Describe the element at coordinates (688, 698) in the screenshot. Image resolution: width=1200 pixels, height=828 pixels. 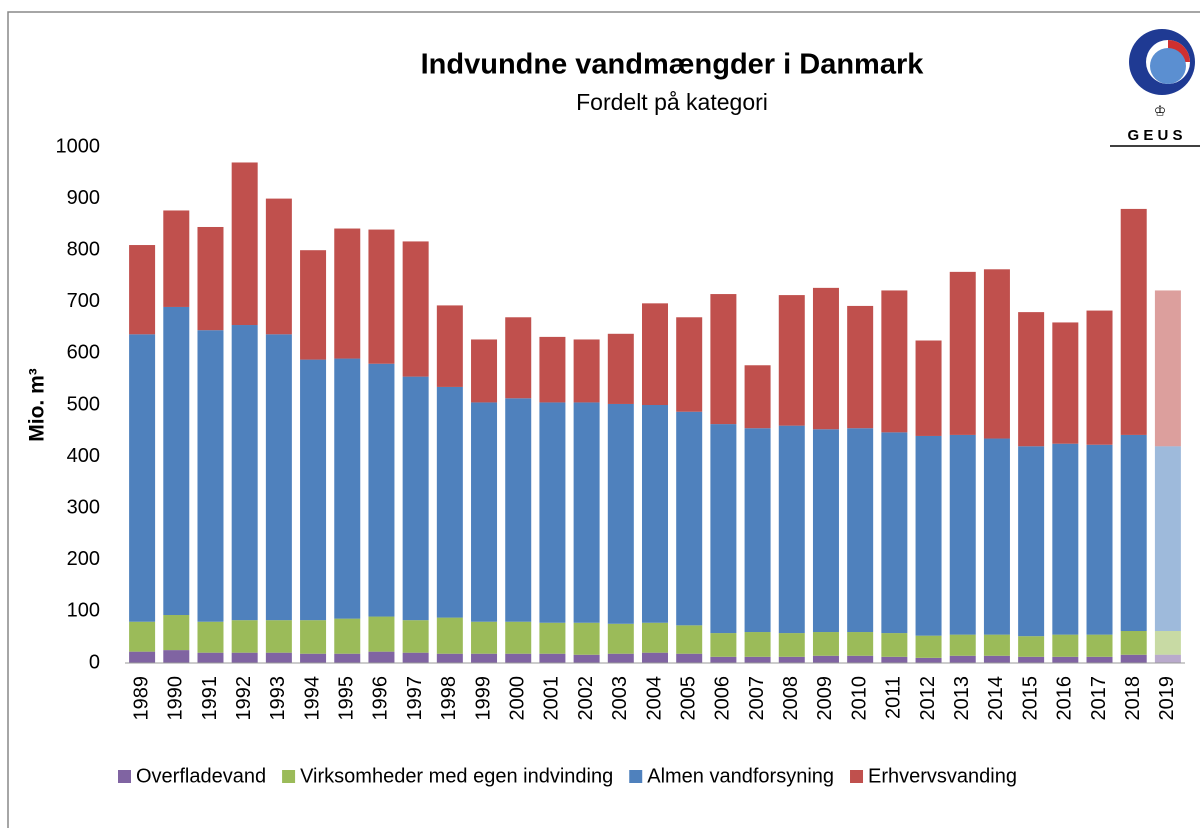
I see `x-tick-label: 2005` at that location.